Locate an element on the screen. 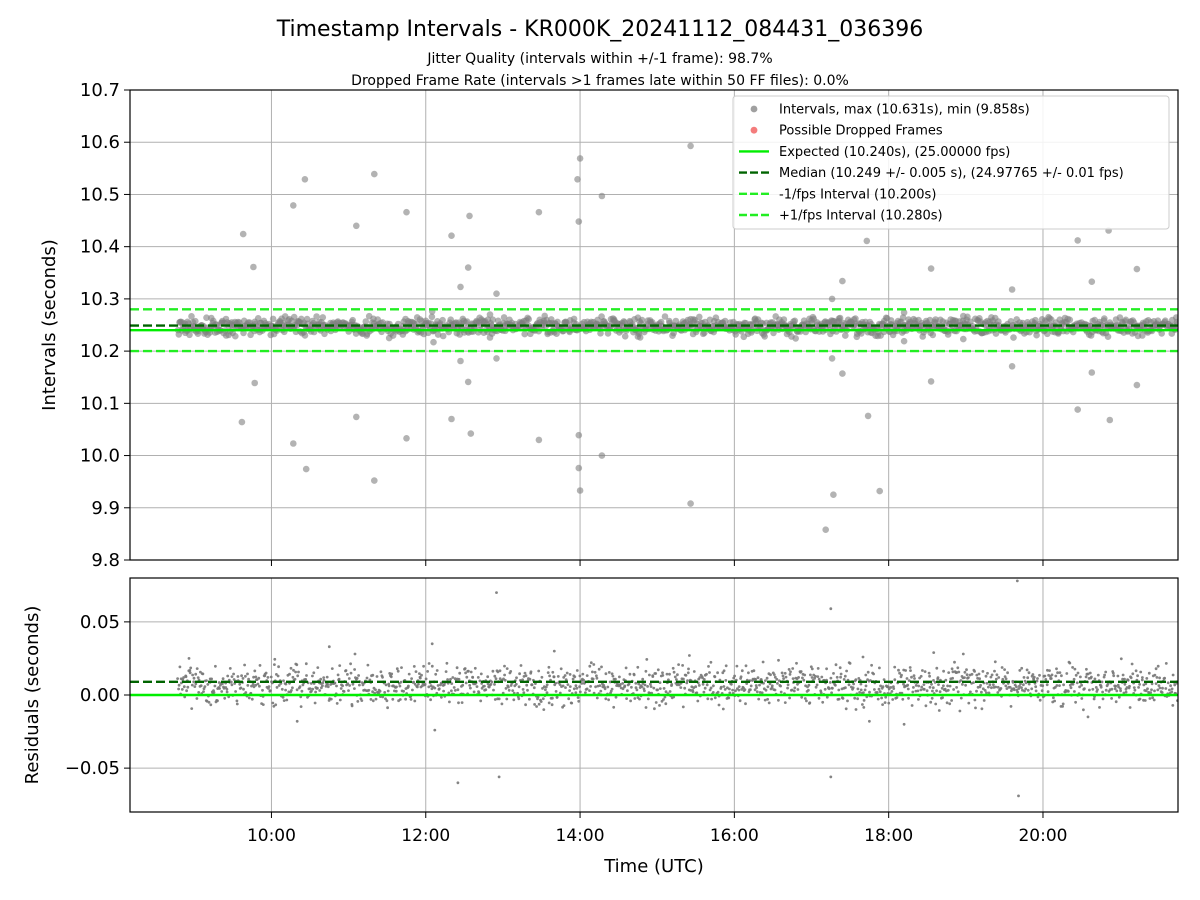  intervals-y-tick-label: 10.1 is located at coordinates (100, 403).